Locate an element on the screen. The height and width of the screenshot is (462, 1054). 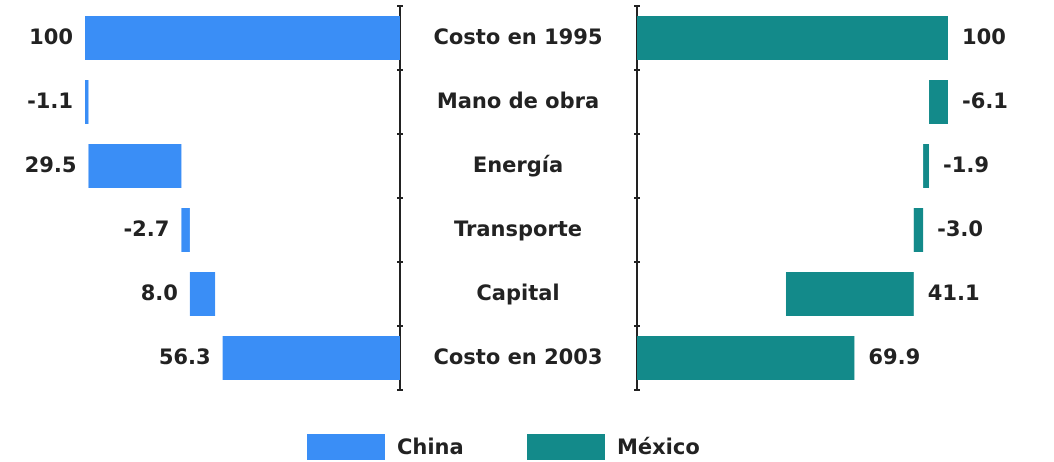
value-label: 41.1 is located at coordinates (954, 293).